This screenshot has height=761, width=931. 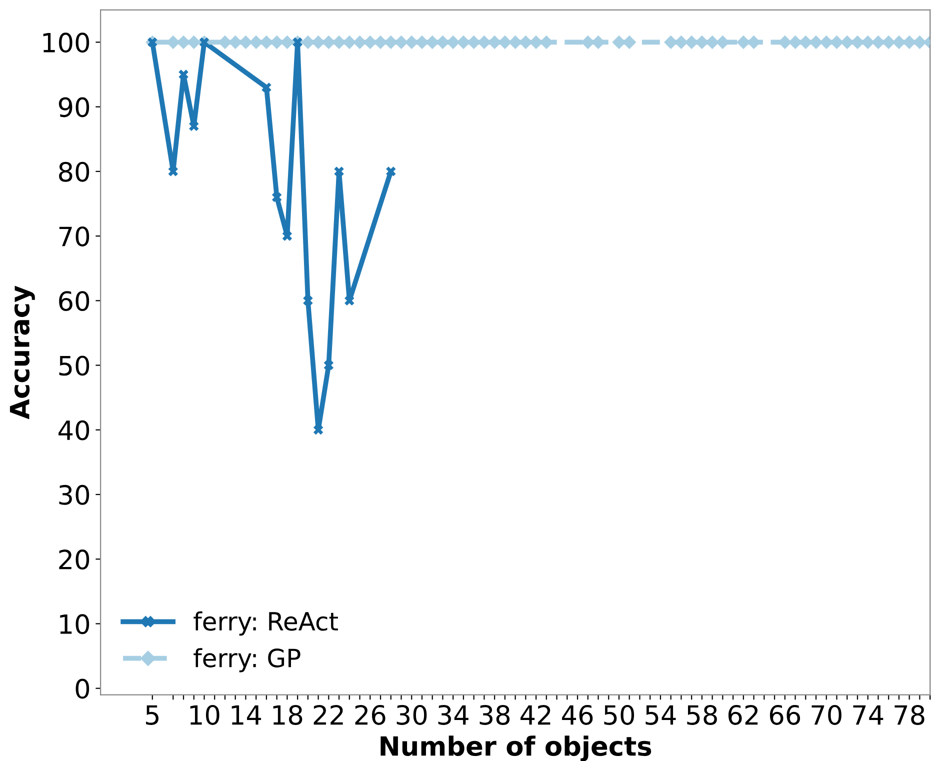 What do you see at coordinates (619, 714) in the screenshot?
I see `x-tick-label: 50` at bounding box center [619, 714].